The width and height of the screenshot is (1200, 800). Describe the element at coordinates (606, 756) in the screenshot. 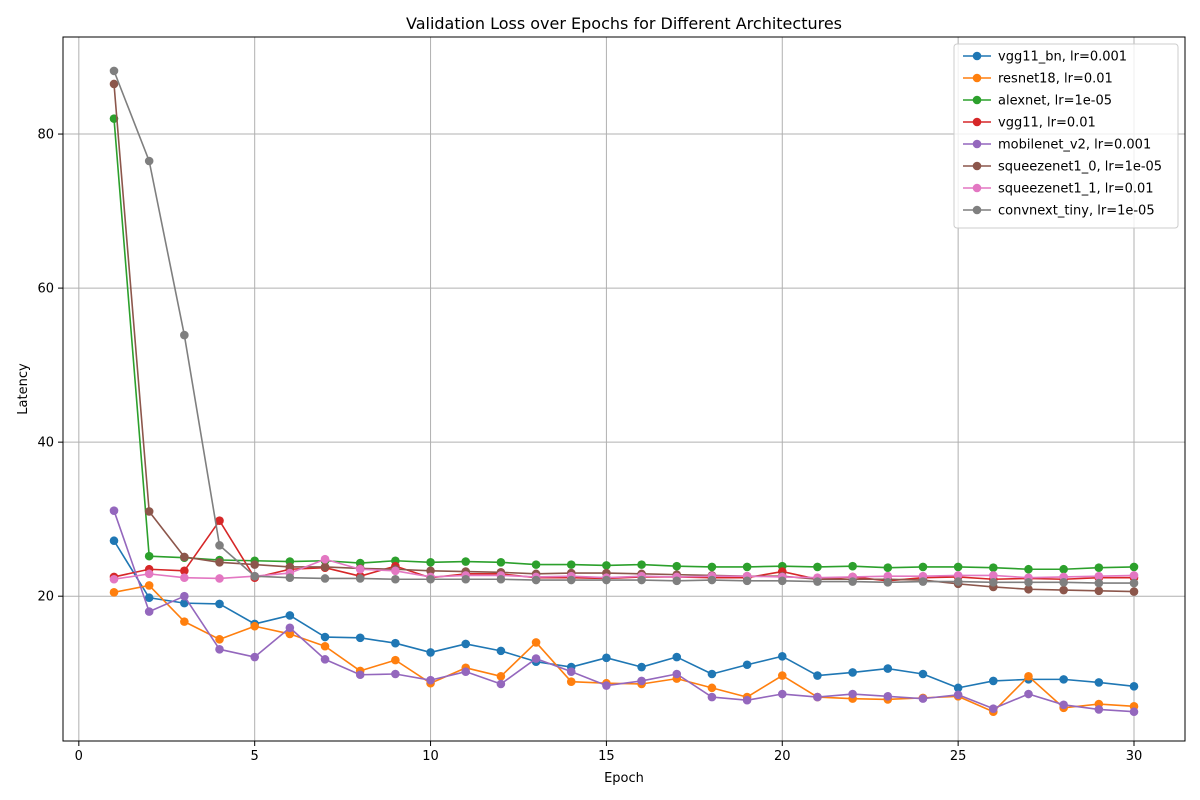

I see `x-tick-label: 15` at that location.